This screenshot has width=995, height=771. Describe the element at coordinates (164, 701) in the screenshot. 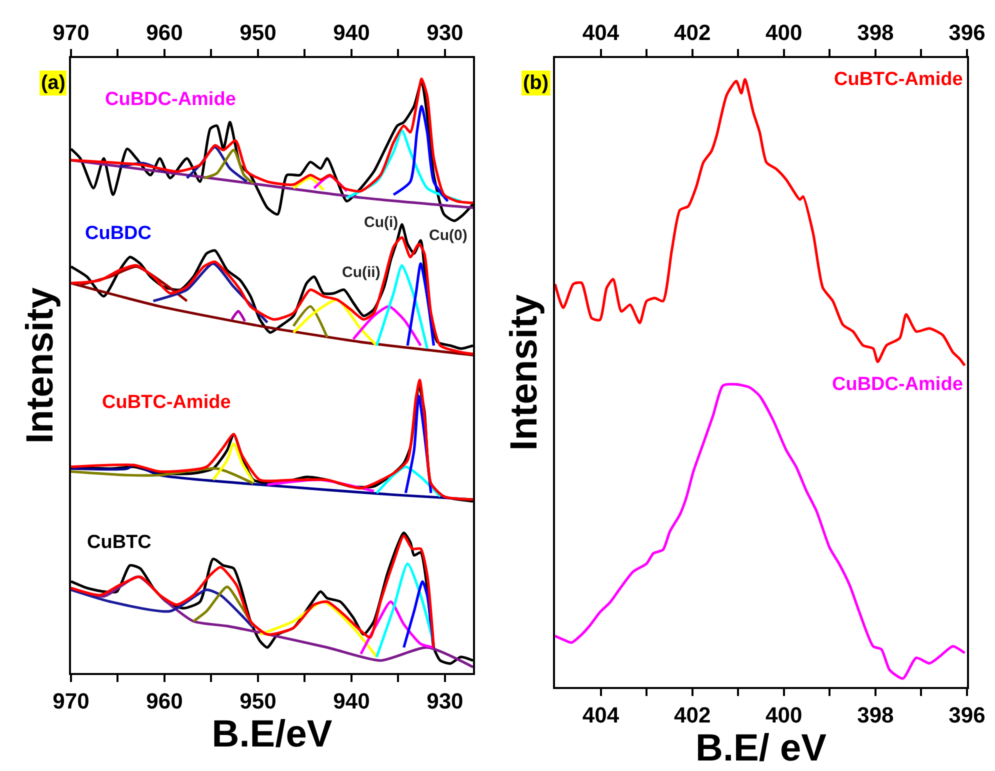

I see `x-tick-label: 960` at that location.